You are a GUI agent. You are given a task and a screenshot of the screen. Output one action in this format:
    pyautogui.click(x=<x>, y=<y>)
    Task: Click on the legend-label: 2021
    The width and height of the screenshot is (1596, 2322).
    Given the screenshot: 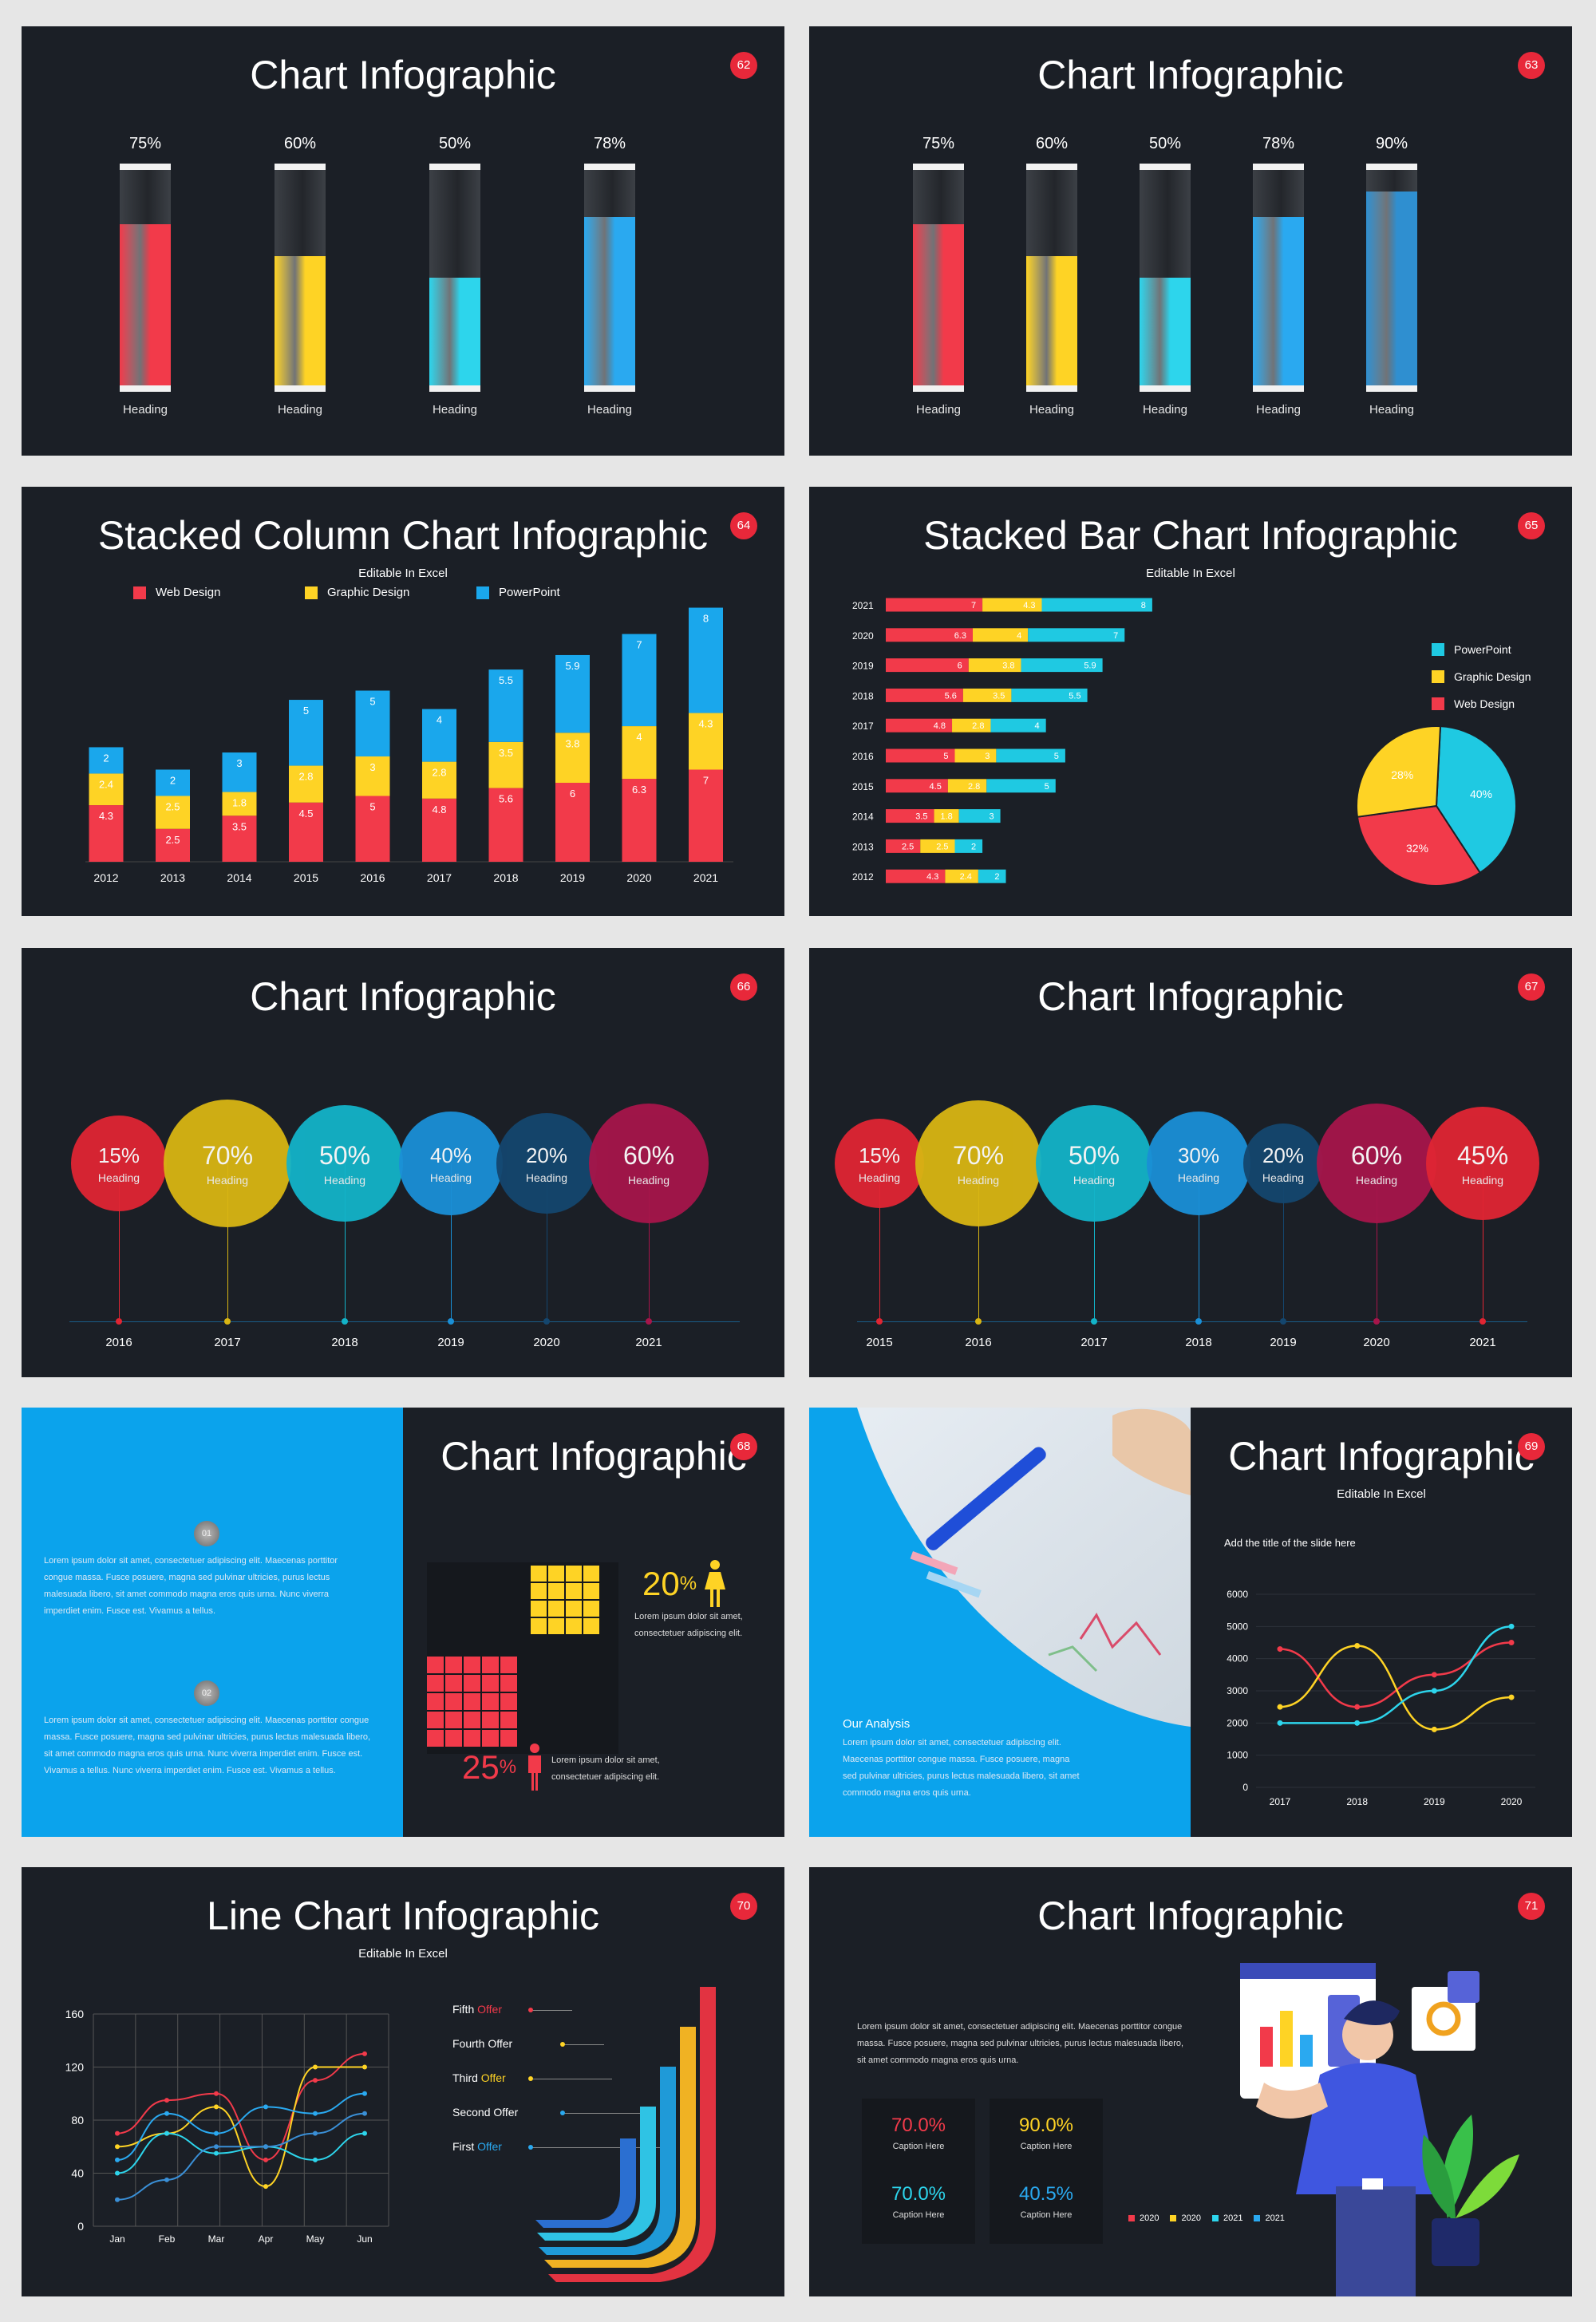 What is the action you would take?
    pyautogui.click(x=1275, y=2218)
    